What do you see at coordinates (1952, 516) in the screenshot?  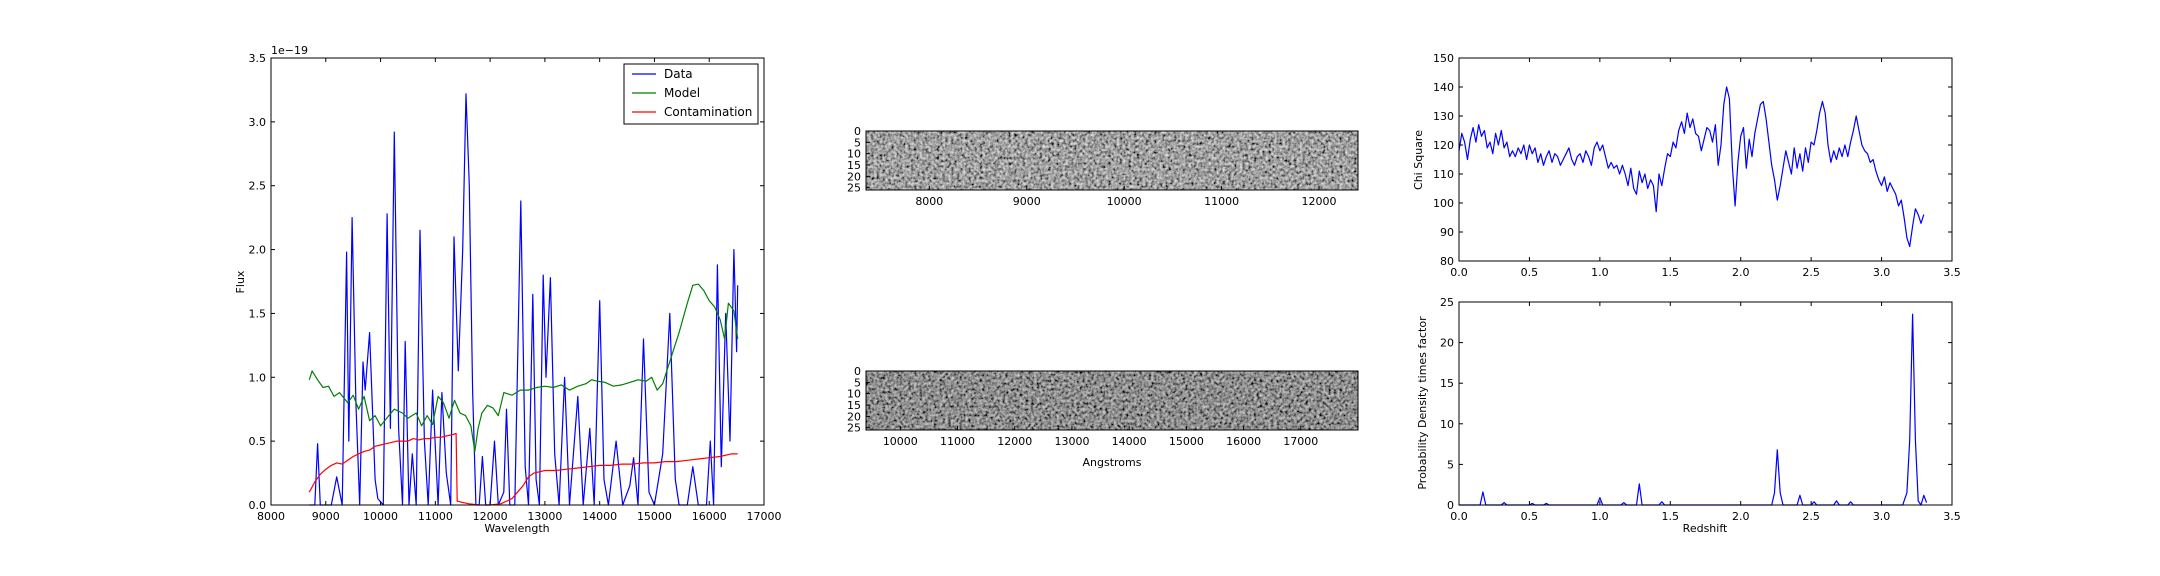 I see `pdf-x-tick-label: 3.5` at bounding box center [1952, 516].